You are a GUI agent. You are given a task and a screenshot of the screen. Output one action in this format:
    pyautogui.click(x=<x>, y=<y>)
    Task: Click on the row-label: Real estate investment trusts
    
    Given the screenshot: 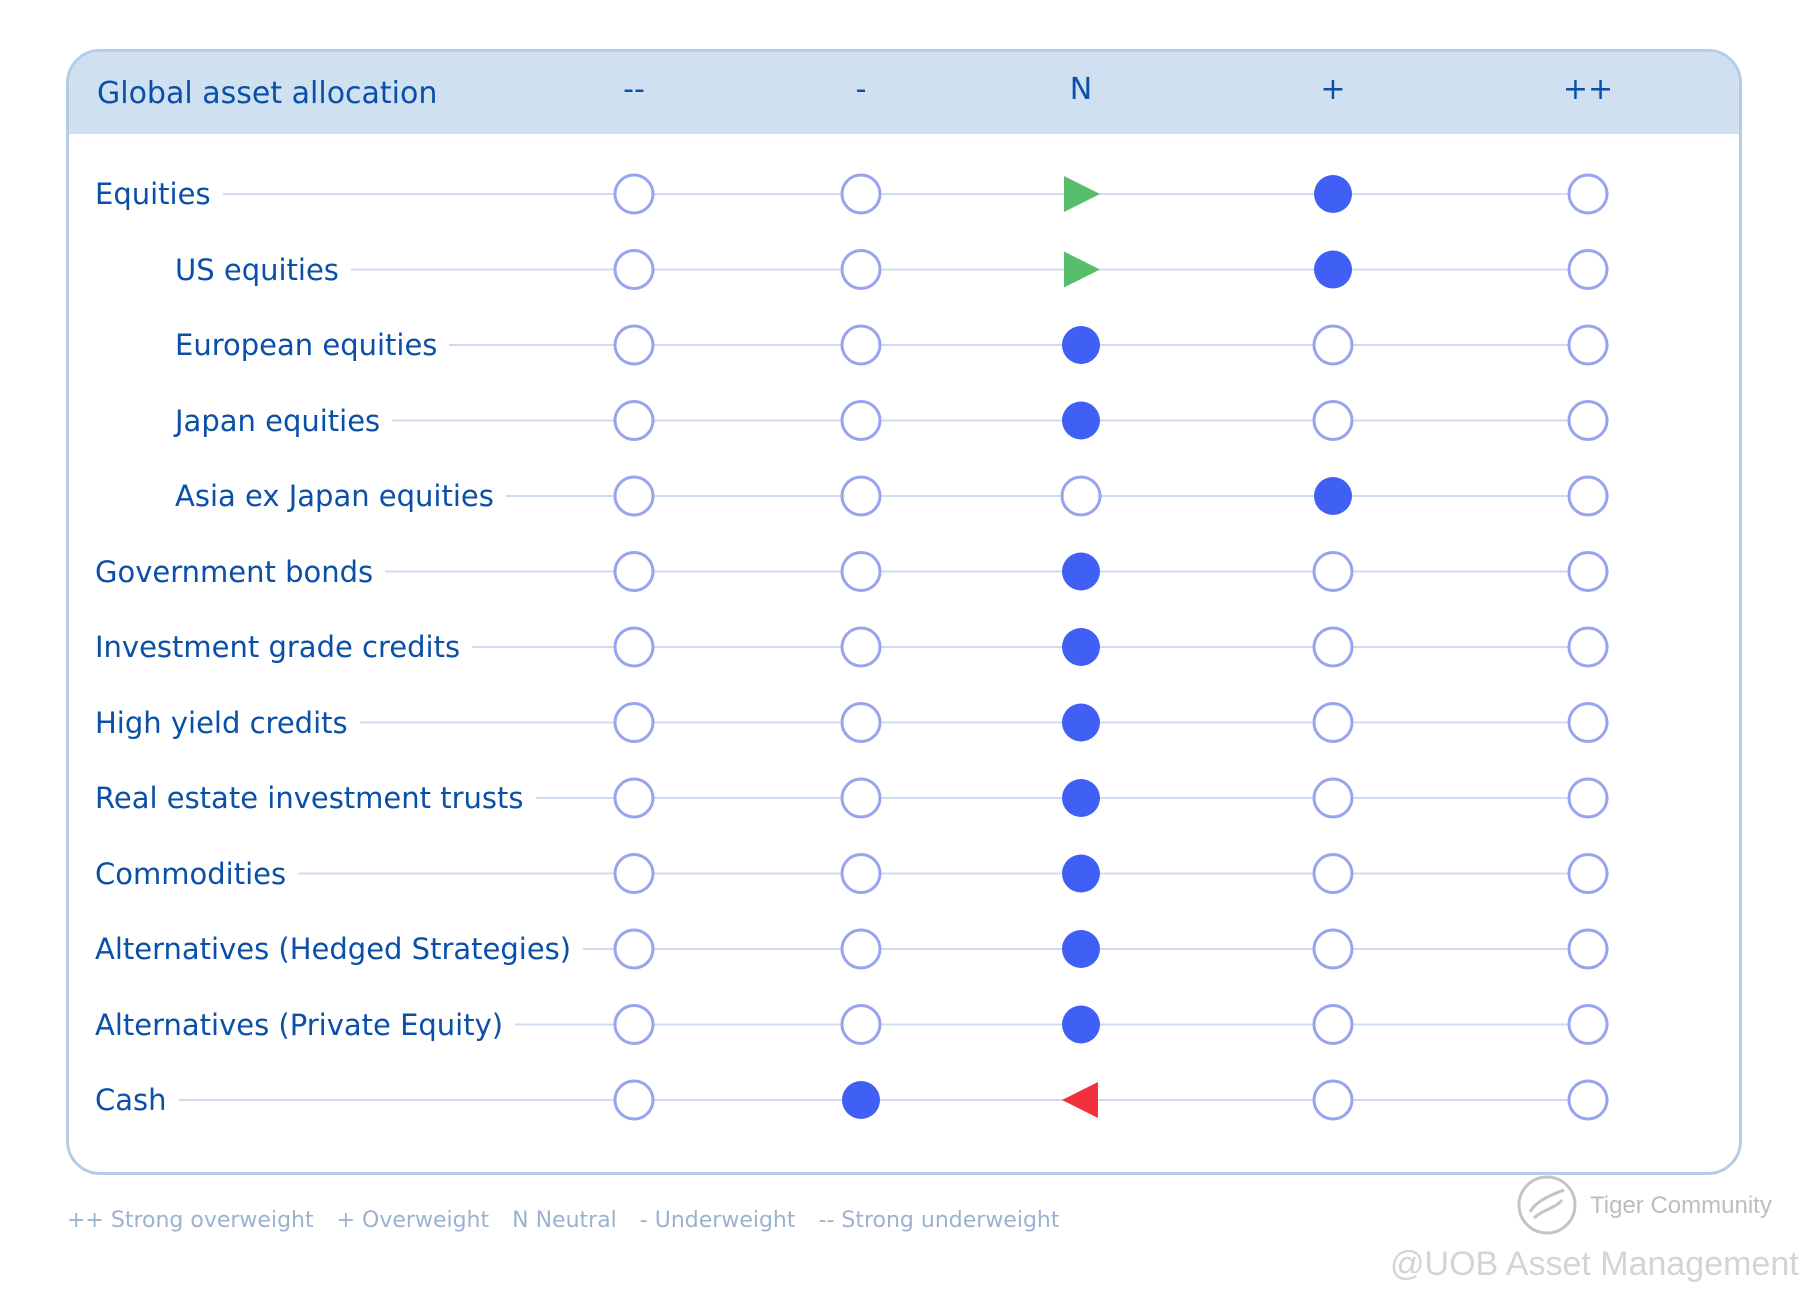 What is the action you would take?
    pyautogui.click(x=315, y=798)
    